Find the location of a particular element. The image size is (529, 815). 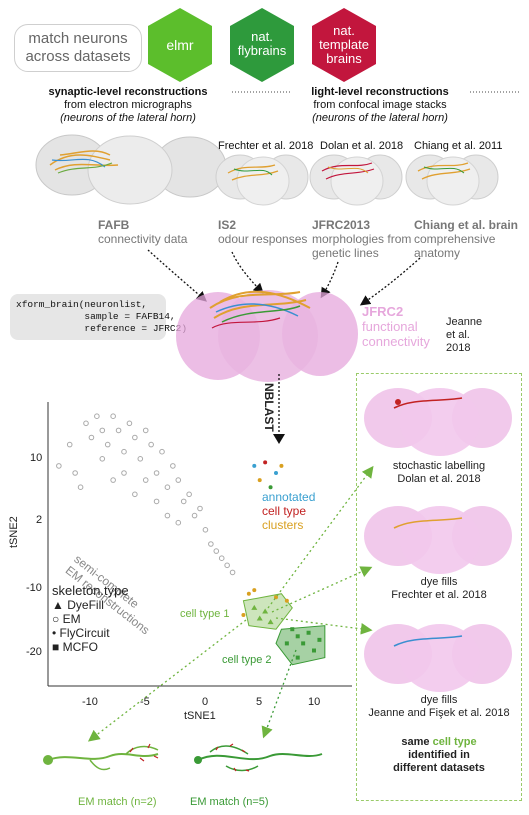

x-tick-label: 10 is located at coordinates (314, 702).